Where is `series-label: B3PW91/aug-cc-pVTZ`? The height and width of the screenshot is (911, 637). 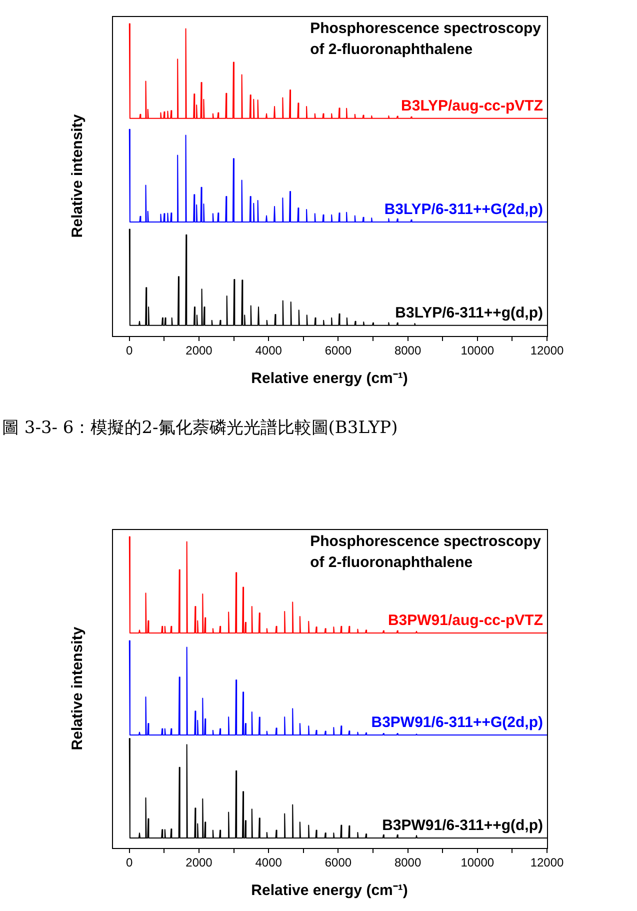 series-label: B3PW91/aug-cc-pVTZ is located at coordinates (465, 620).